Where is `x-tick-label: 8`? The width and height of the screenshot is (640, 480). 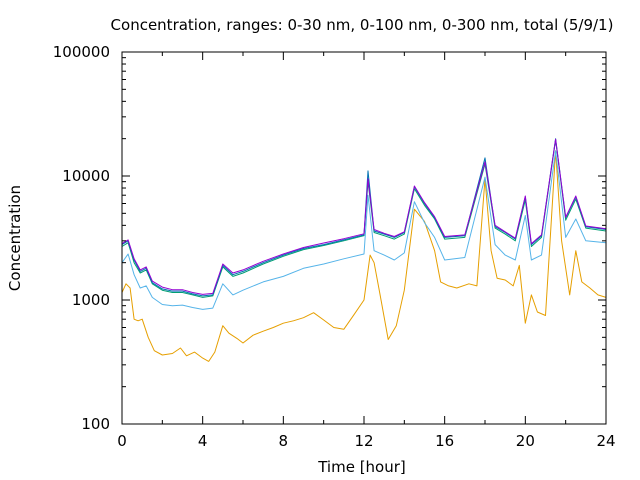
x-tick-label: 8 is located at coordinates (284, 441).